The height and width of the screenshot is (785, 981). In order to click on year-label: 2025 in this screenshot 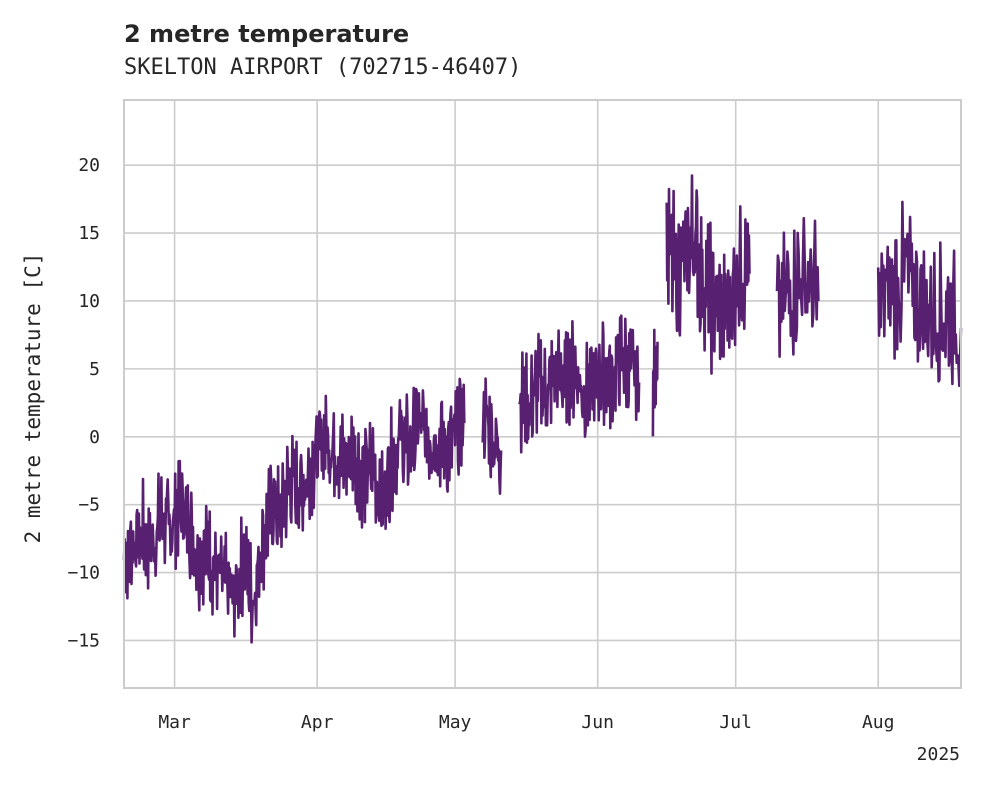, I will do `click(938, 754)`.